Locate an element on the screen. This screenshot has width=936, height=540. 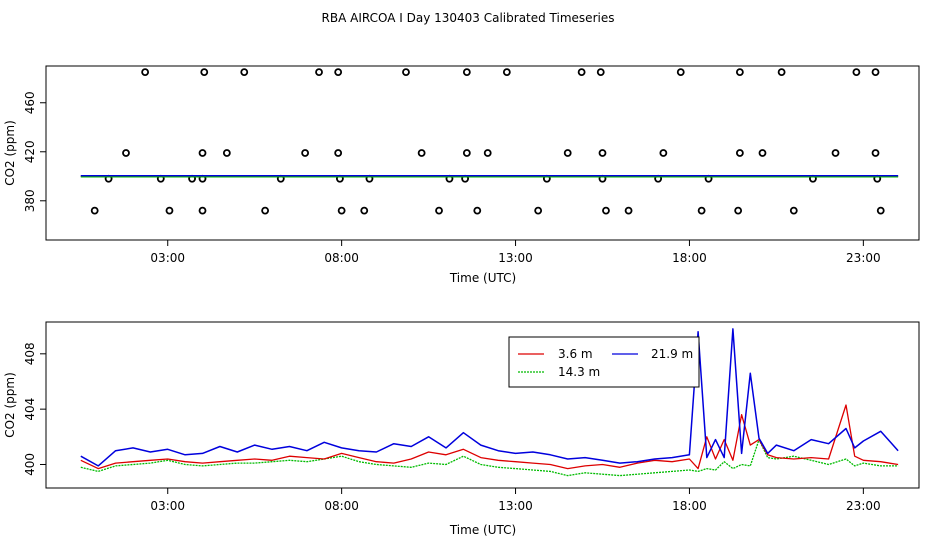
top-x-tick-label: 08:00 is located at coordinates (341, 258).